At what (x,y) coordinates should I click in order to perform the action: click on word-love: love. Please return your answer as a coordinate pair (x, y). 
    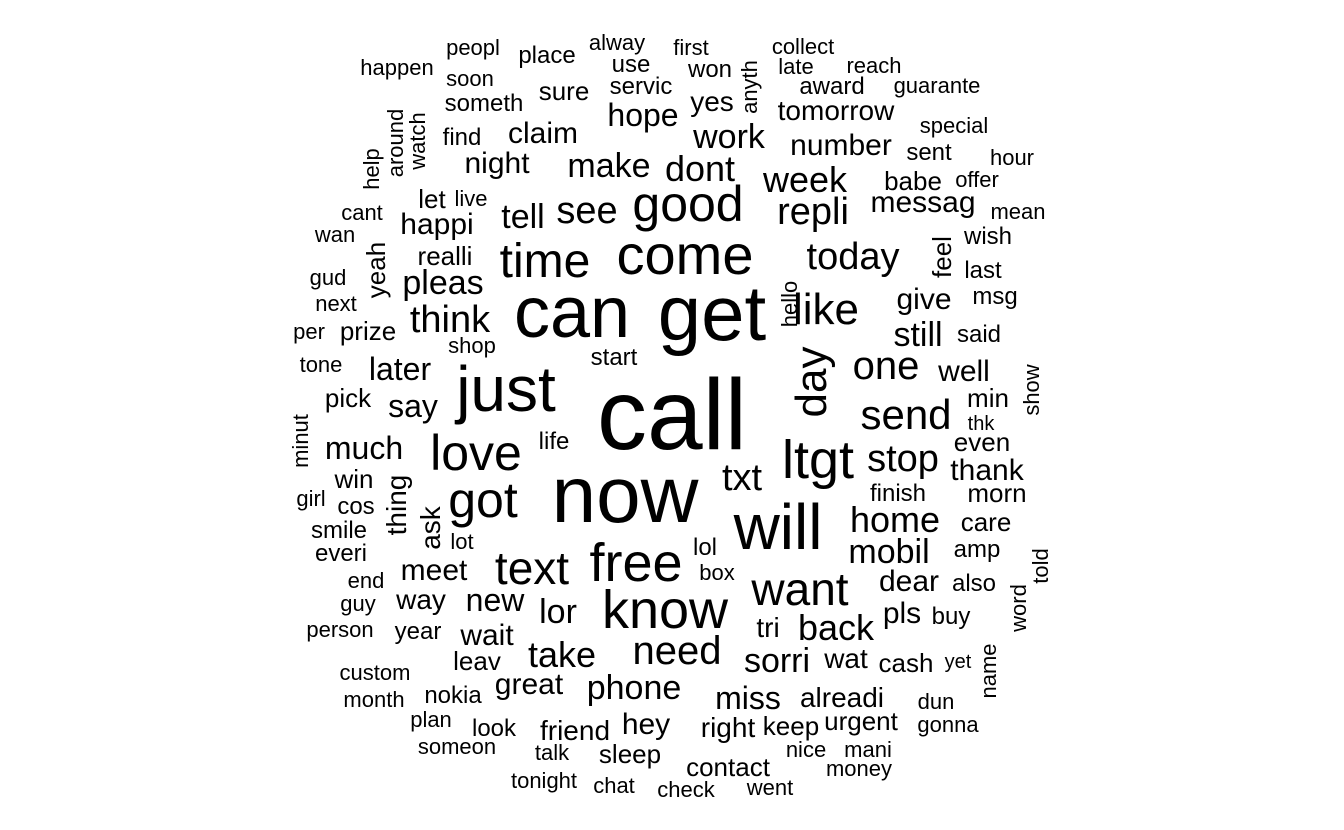
    Looking at the image, I should click on (476, 453).